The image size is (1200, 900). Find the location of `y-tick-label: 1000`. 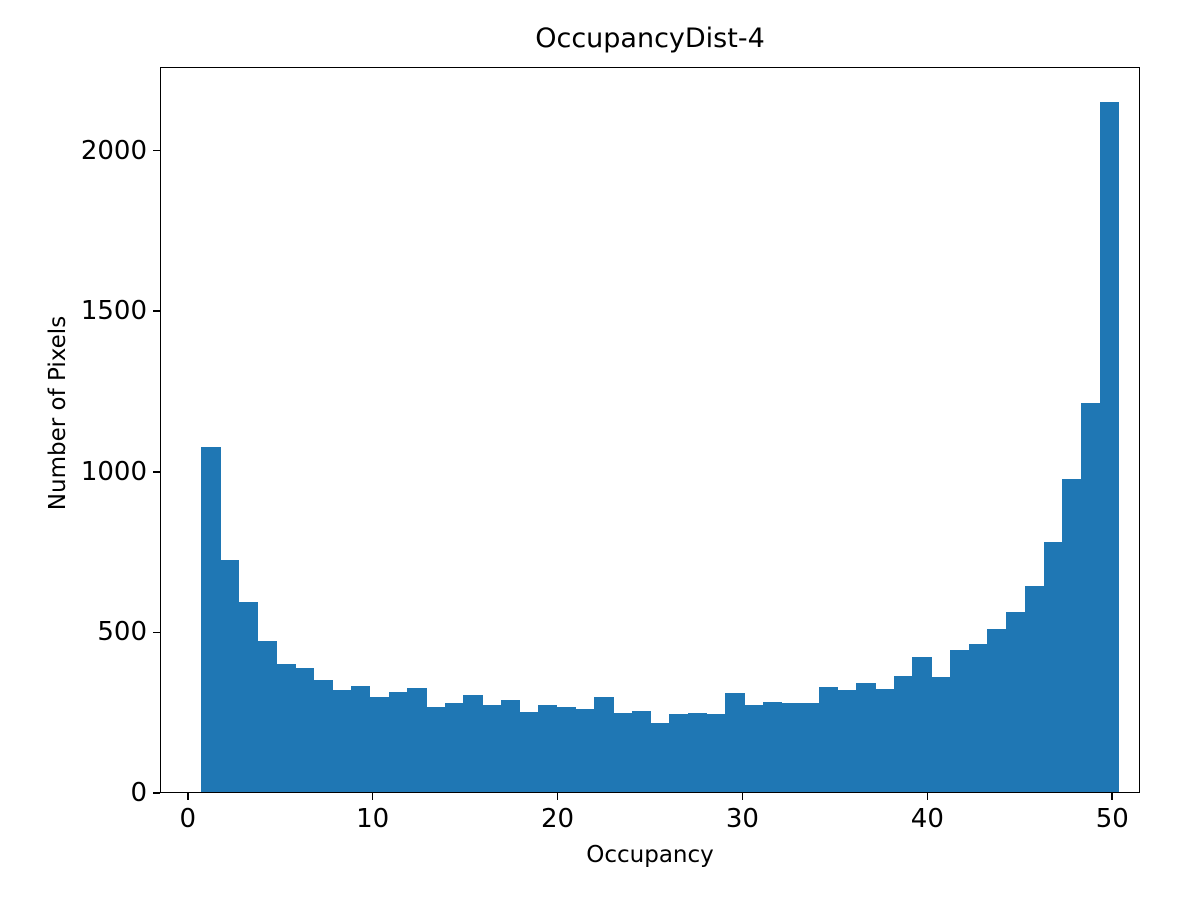

y-tick-label: 1000 is located at coordinates (113, 471).